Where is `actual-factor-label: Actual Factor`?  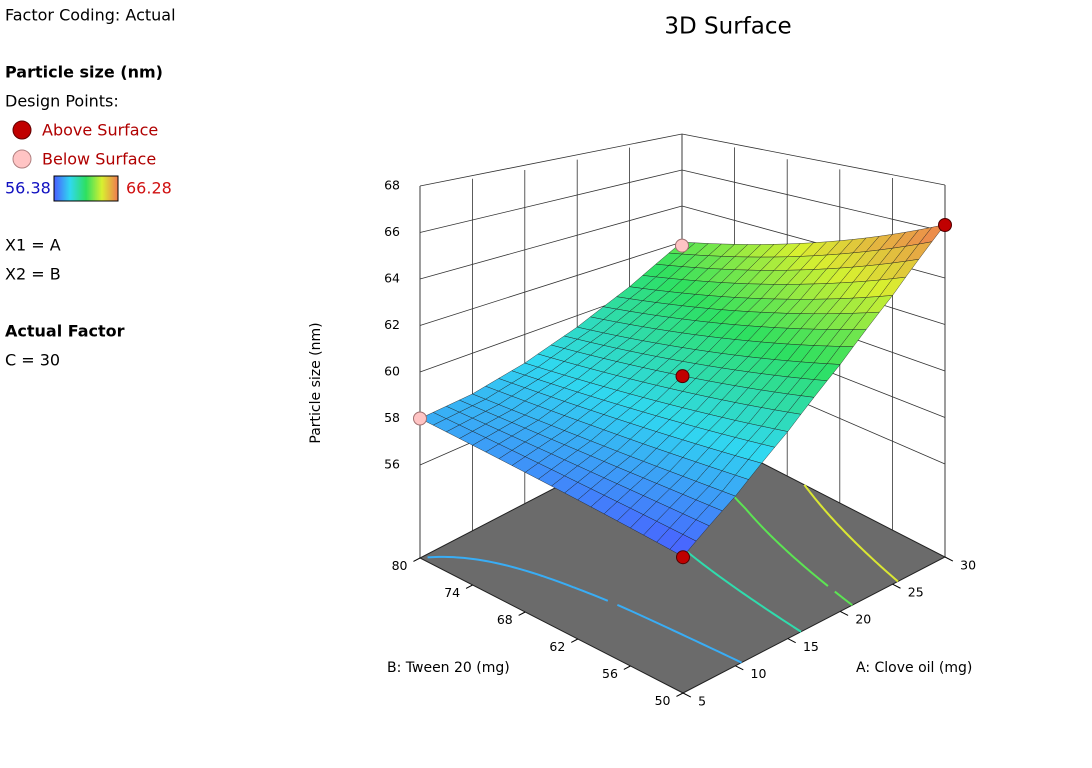
actual-factor-label: Actual Factor is located at coordinates (65, 331).